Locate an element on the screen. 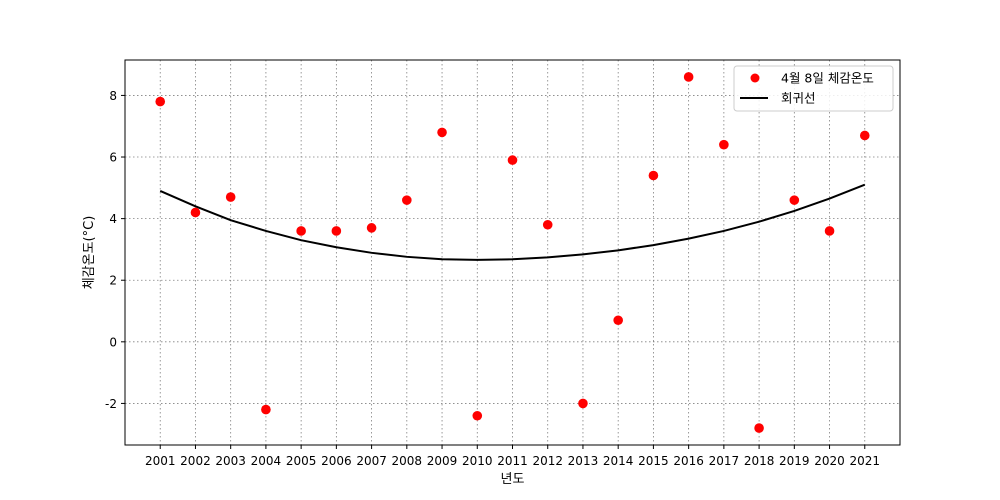 The width and height of the screenshot is (1000, 500). y-tick-label: 6 is located at coordinates (113, 158).